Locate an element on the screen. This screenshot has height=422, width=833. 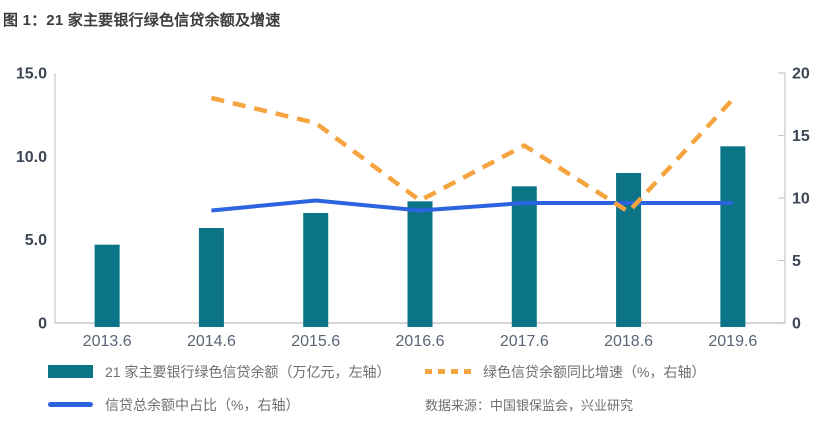
legend-growth-label: 绿色信贷余额同比增速（%，右轴） is located at coordinates (594, 371).